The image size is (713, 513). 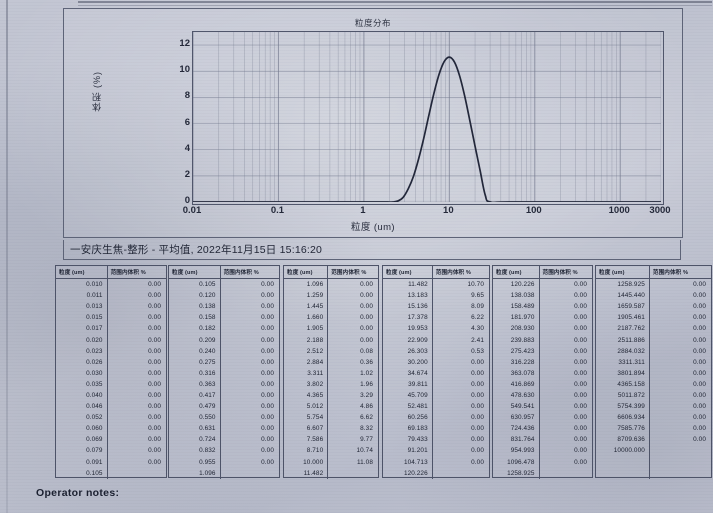 I want to click on table-row: 0.316 0.00, so click(x=224, y=373).